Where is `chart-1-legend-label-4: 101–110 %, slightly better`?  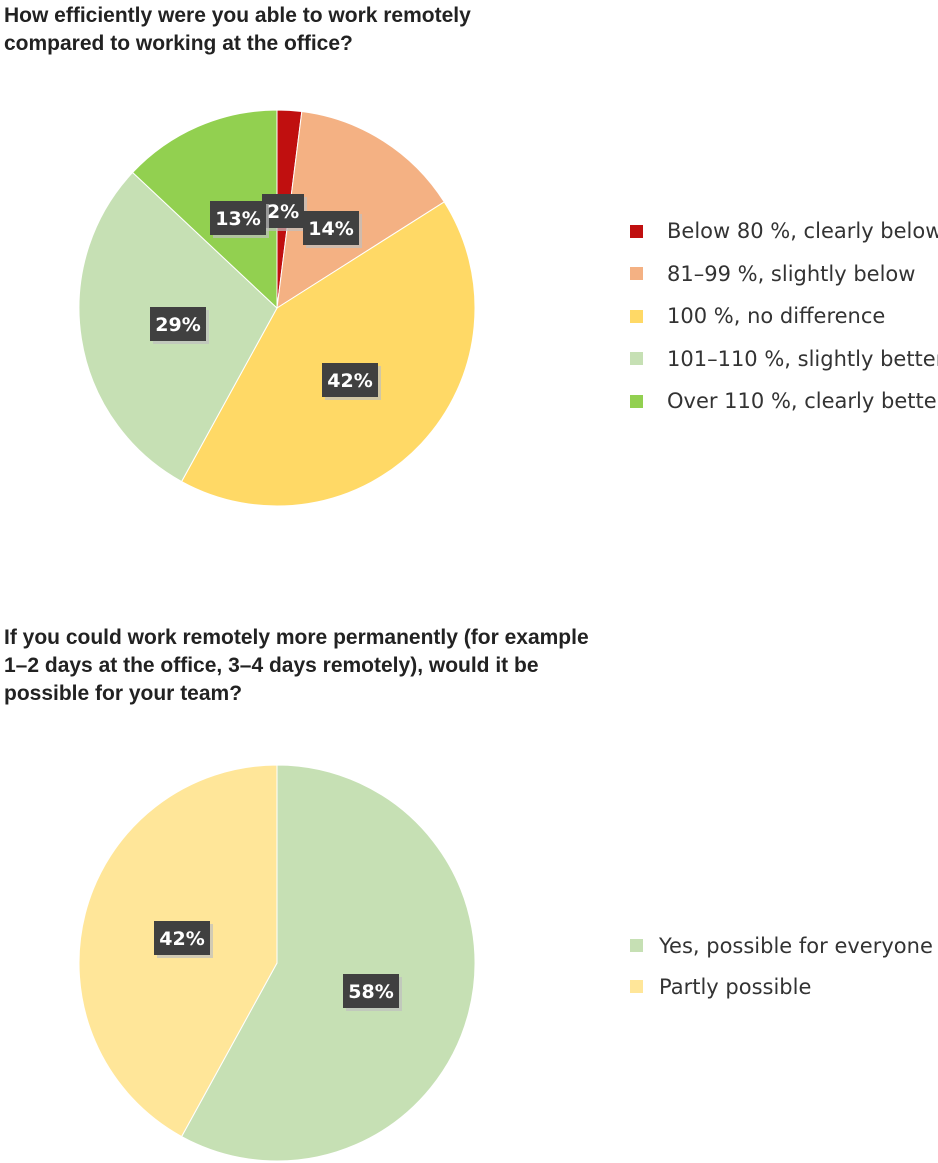
chart-1-legend-label-4: 101–110 %, slightly better is located at coordinates (802, 358).